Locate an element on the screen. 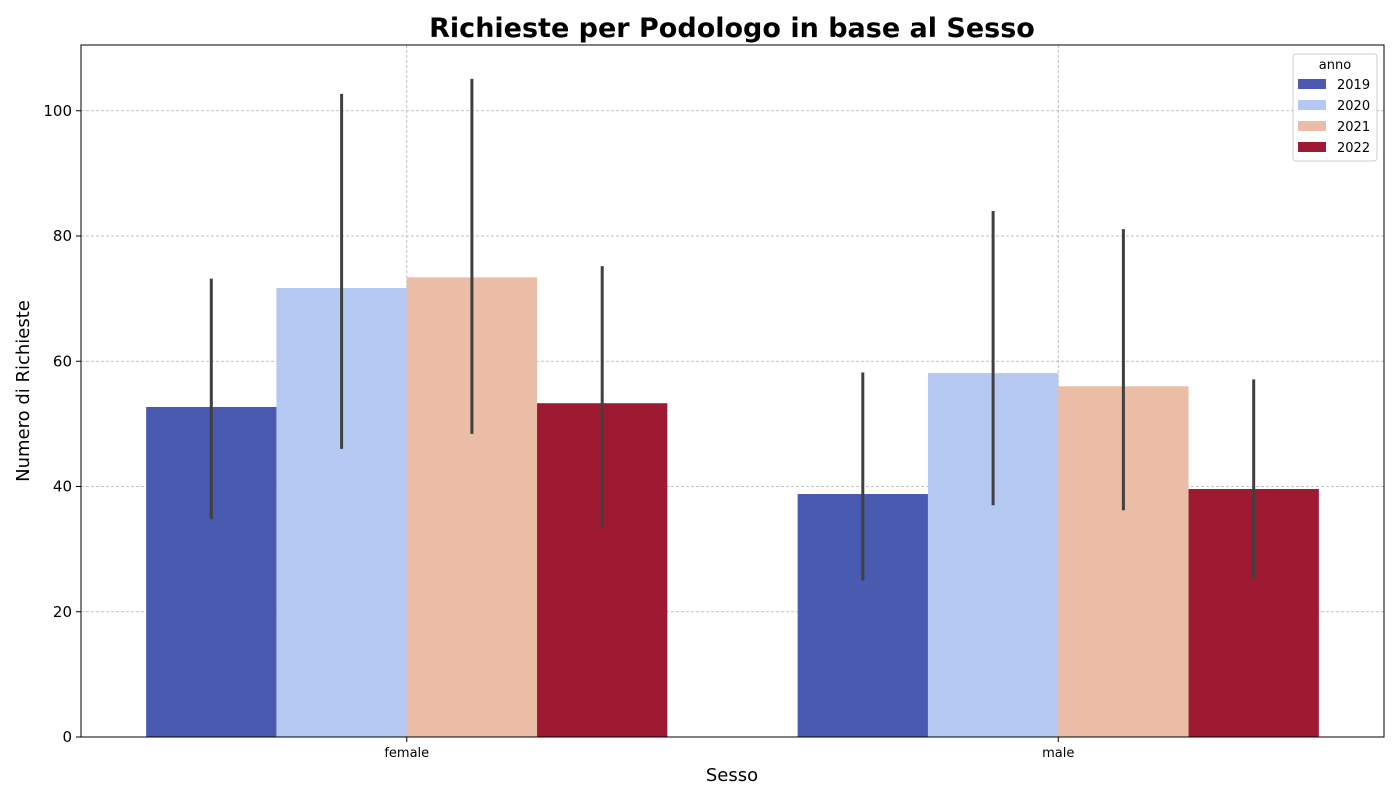  legend: anno 2019 2020 2021 2022 is located at coordinates (1335, 107).